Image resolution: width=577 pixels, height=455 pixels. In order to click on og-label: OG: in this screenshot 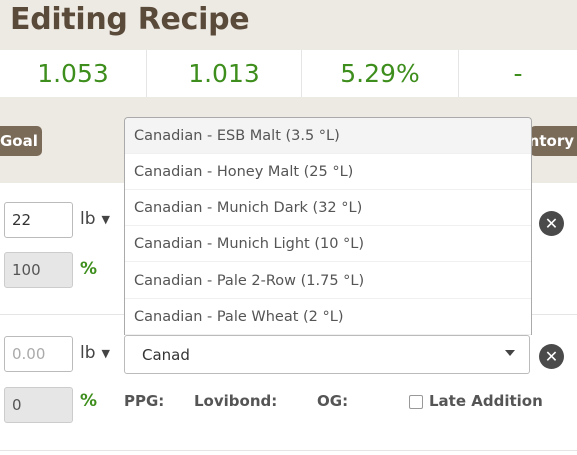, I will do `click(333, 401)`.